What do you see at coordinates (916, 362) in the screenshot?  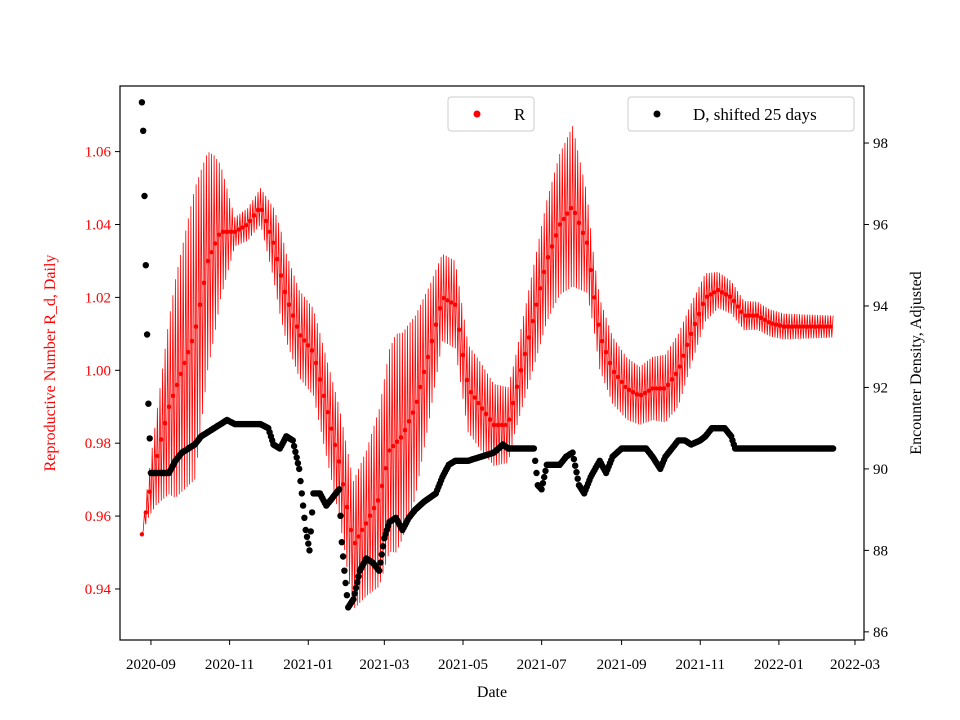 I see `right-y-axis-title: Encounter Density, Adjusted` at bounding box center [916, 362].